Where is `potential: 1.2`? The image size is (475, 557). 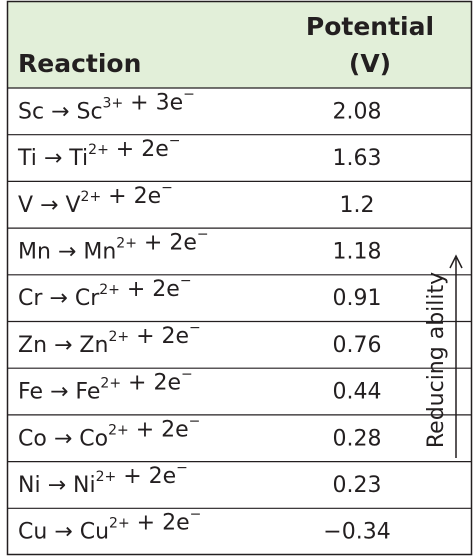 potential: 1.2 is located at coordinates (357, 205).